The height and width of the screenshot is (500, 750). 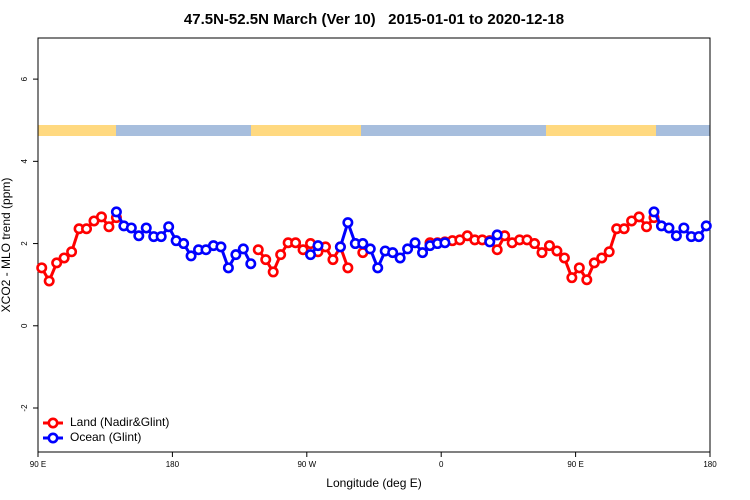 What do you see at coordinates (105, 437) in the screenshot?
I see `legend-label: Ocean (Glint)` at bounding box center [105, 437].